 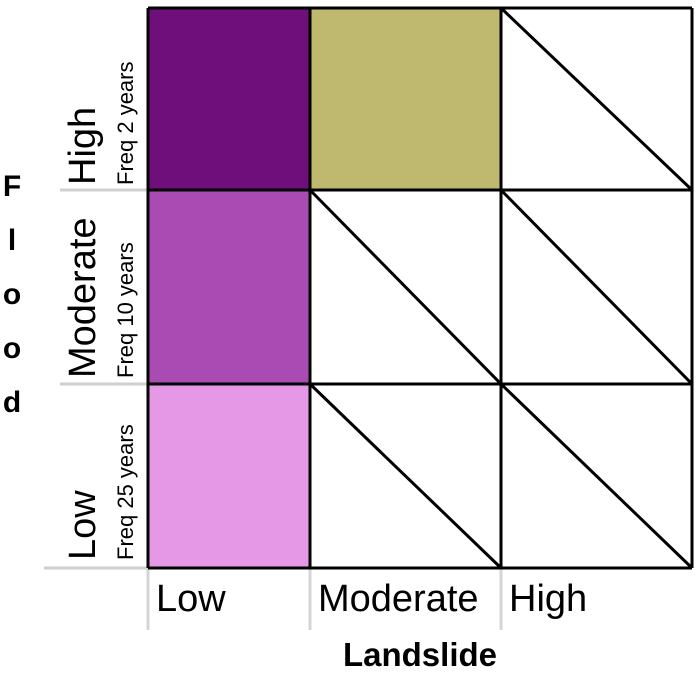 I want to click on row-level-low: Low, so click(x=83, y=525).